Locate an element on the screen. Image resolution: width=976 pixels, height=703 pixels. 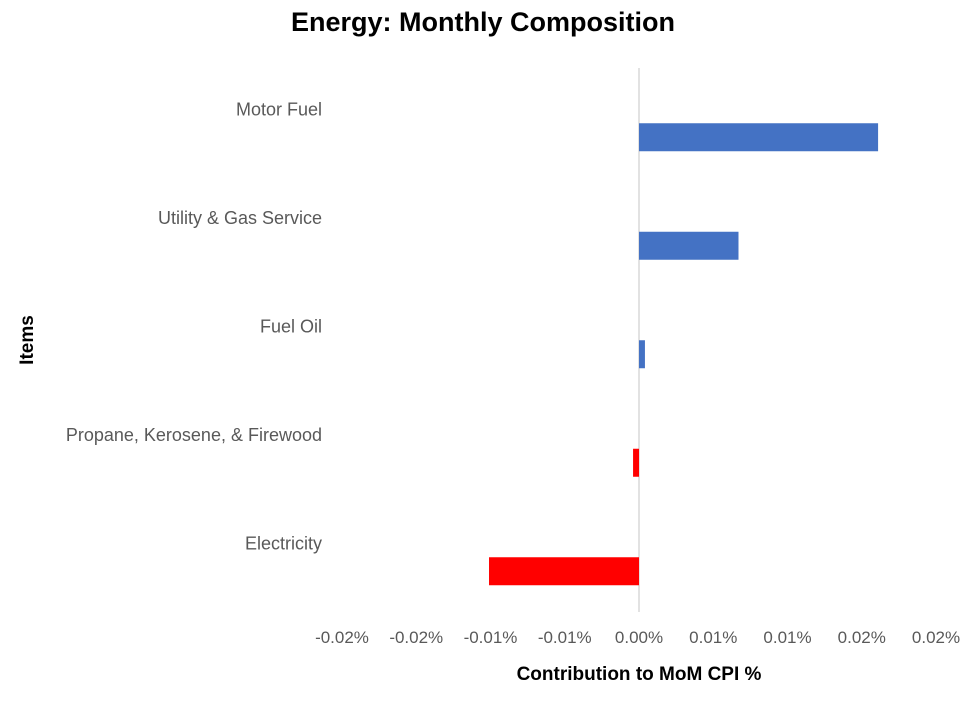
bar-fuel-oil is located at coordinates (642, 354).